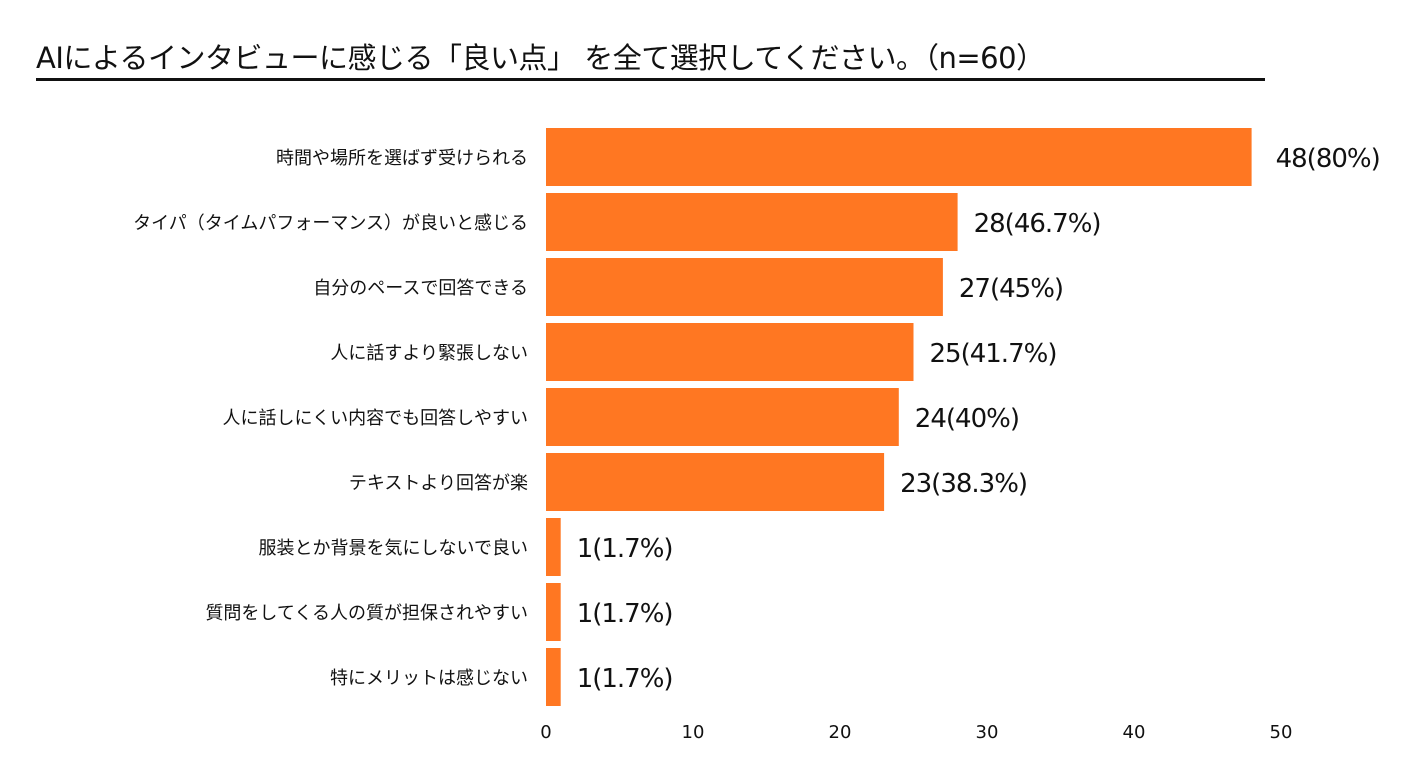 This screenshot has width=1425, height=764. Describe the element at coordinates (420, 288) in the screenshot. I see `category-label: 自分のペースで回答できる` at that location.